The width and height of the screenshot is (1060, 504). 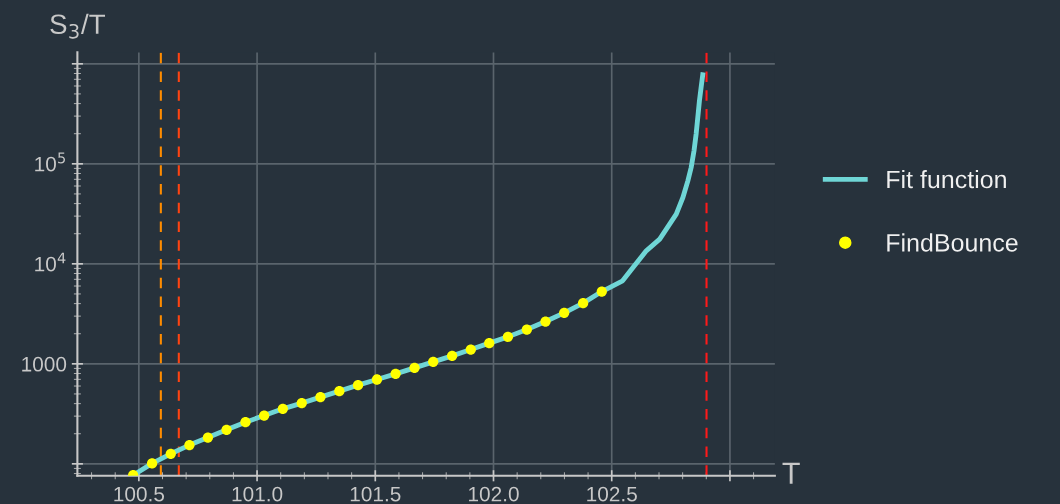 What do you see at coordinates (494, 494) in the screenshot?
I see `x-tick-label: 102.0` at bounding box center [494, 494].